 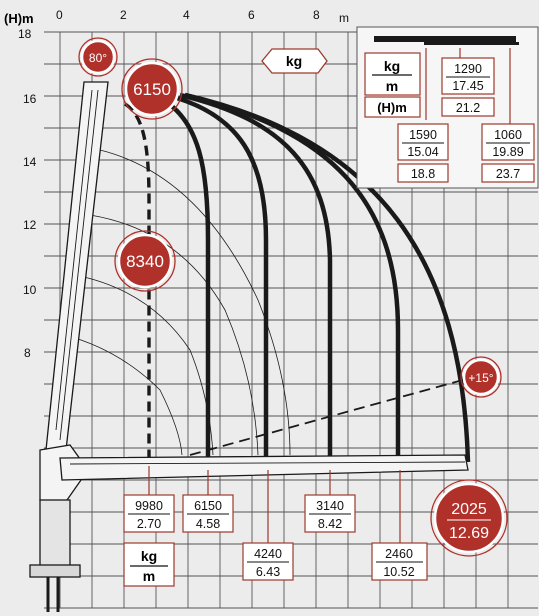 What do you see at coordinates (423, 174) in the screenshot?
I see `ext-1-h: 18.8` at bounding box center [423, 174].